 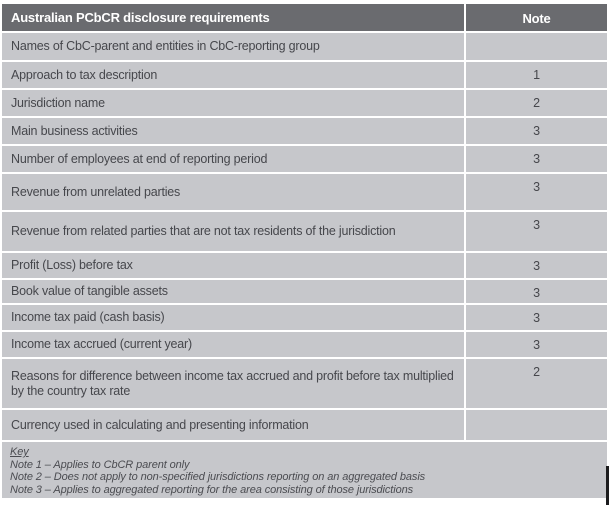 I want to click on table-row: Approach to tax description 1, so click(x=304, y=75).